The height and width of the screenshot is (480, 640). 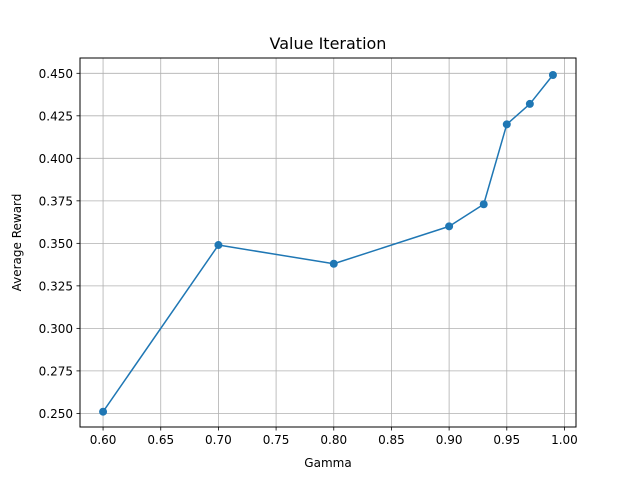 I want to click on y-tick-label: 0.425, so click(x=56, y=116).